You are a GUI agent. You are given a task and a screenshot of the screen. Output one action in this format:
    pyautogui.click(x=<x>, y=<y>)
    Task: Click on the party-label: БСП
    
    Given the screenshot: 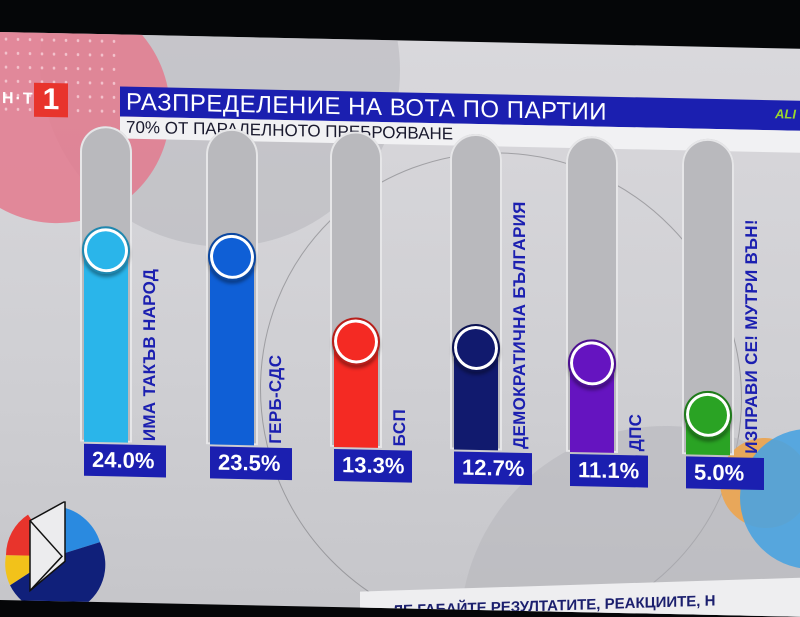 What is the action you would take?
    pyautogui.click(x=399, y=427)
    